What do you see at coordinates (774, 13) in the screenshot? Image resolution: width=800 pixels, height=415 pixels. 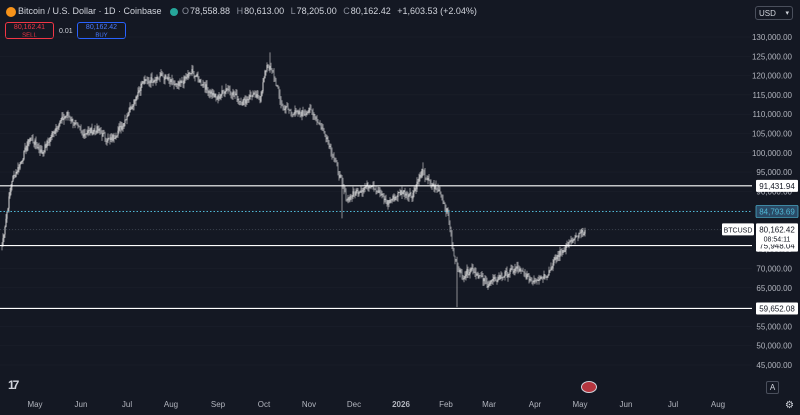 I see `currency-select: USD ▾` at bounding box center [774, 13].